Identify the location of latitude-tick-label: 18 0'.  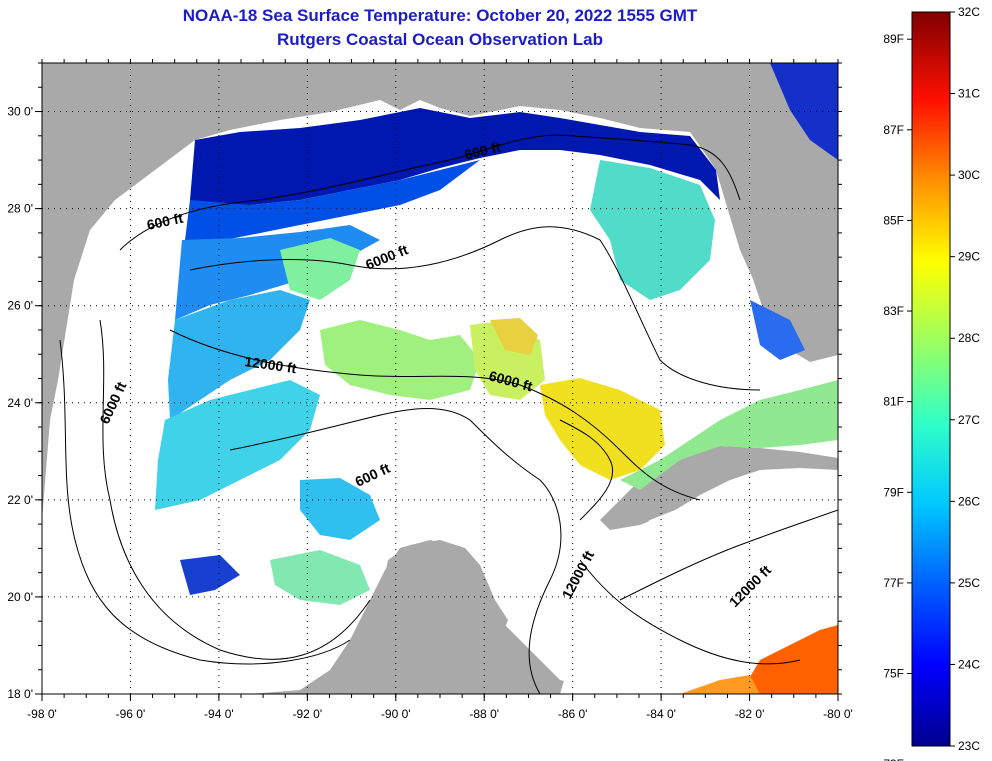
(20, 694).